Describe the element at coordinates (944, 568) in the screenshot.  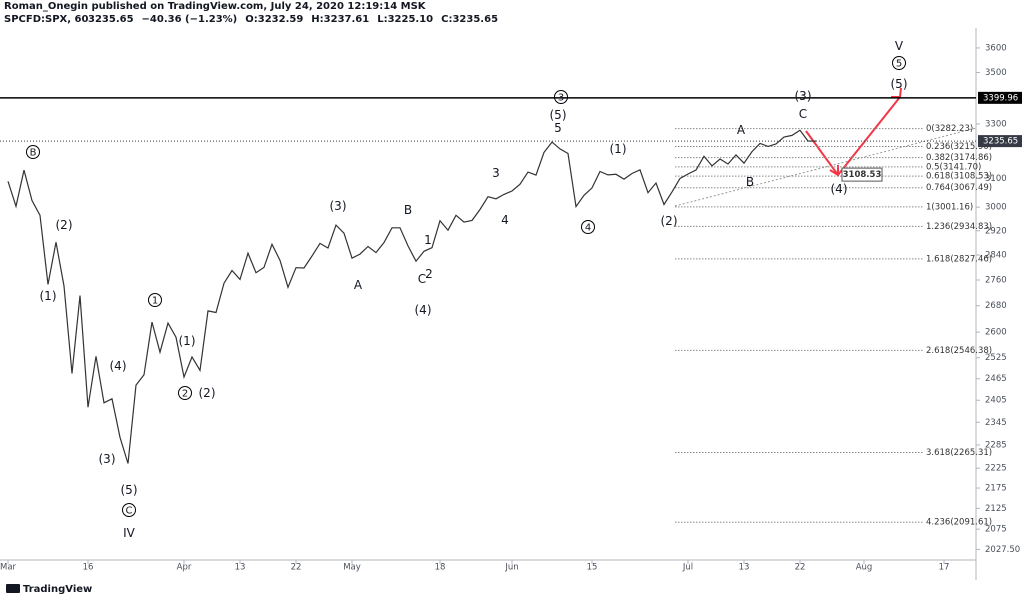
I see `x-tick-label: 17` at that location.